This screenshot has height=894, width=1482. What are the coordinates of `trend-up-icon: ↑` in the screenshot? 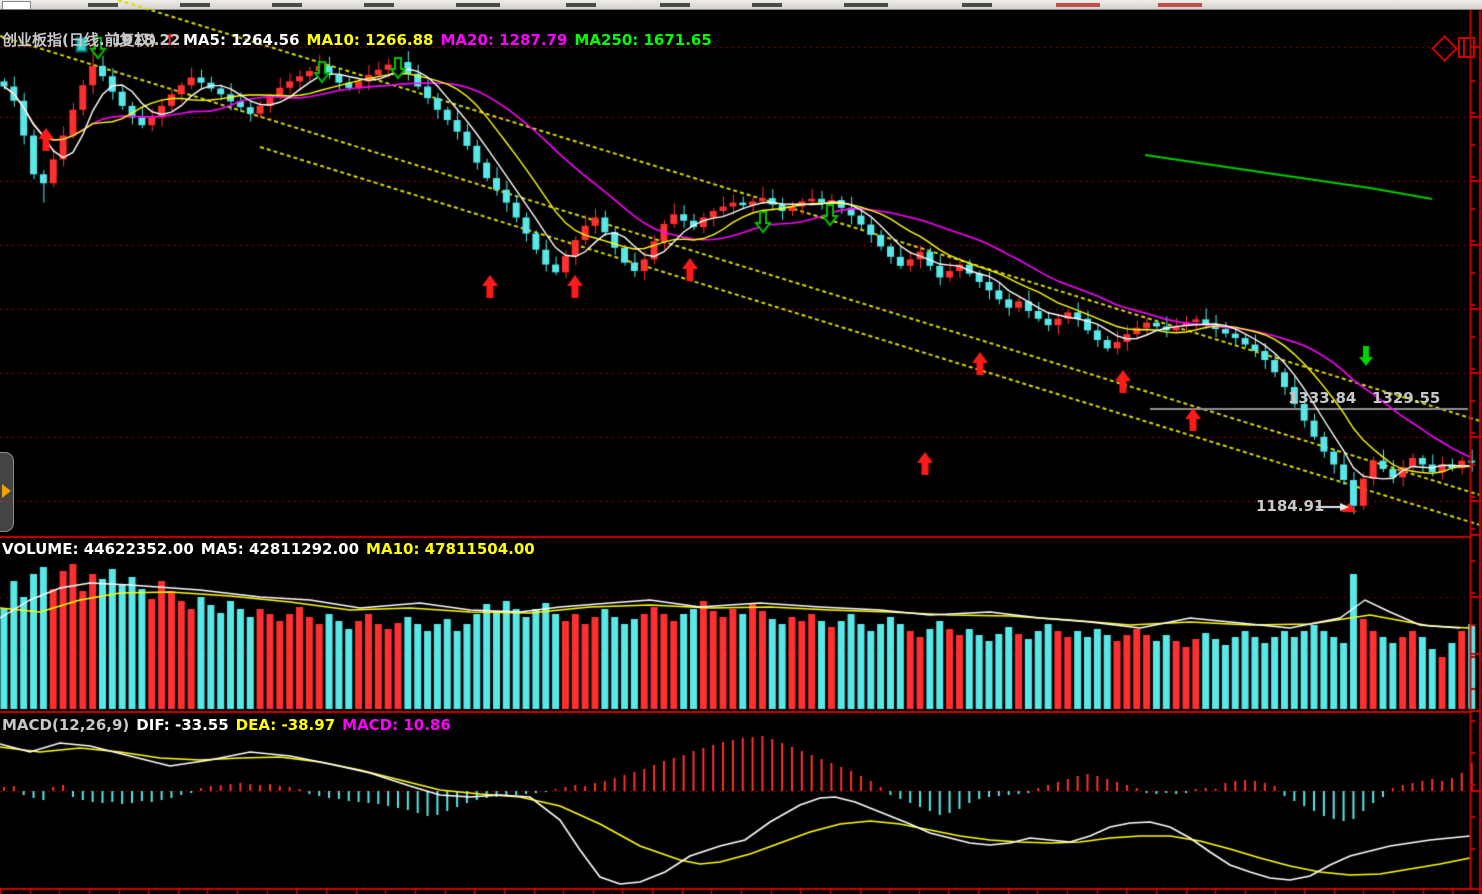 It's located at (169, 40).